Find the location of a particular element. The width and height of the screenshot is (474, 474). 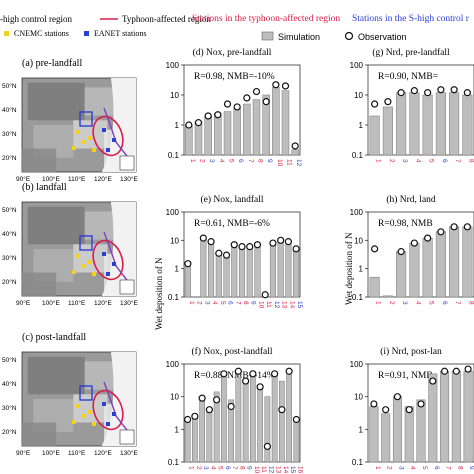

legend-left-region: -high control region is located at coordinates (36, 19).